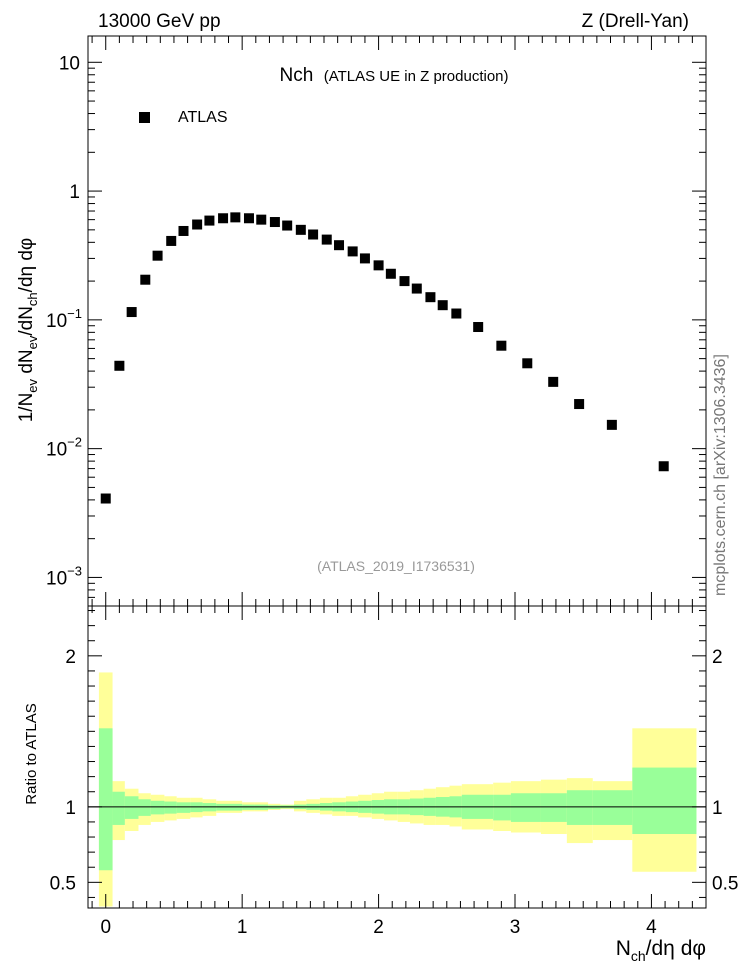 The width and height of the screenshot is (746, 972). Describe the element at coordinates (64, 319) in the screenshot. I see `main-y-tick-label: 10⁻¹` at that location.